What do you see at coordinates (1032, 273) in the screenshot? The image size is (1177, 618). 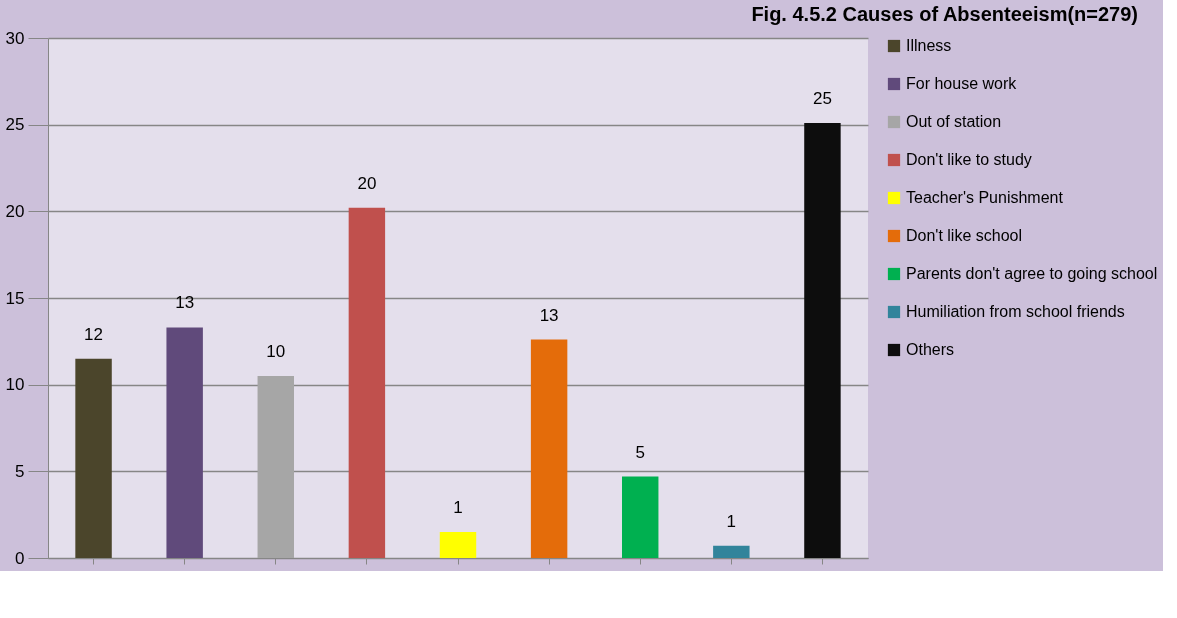 I see `legend-label: Parents don't agree to going school` at bounding box center [1032, 273].